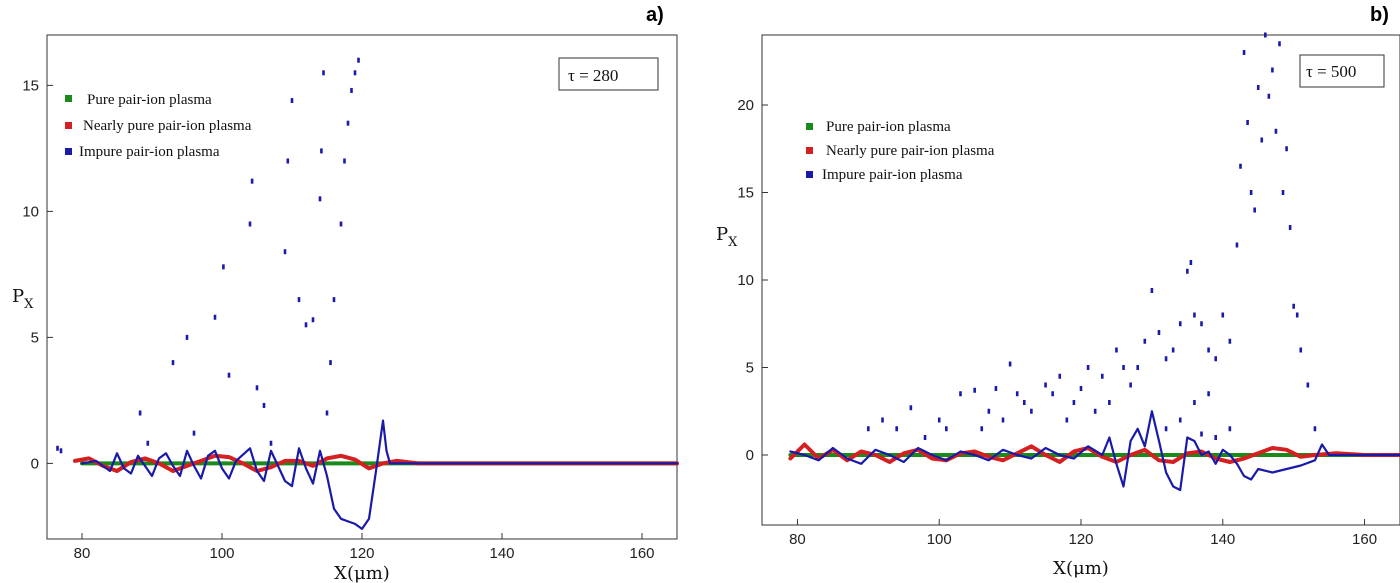  Describe the element at coordinates (722, 234) in the screenshot. I see `panel-b-ylabel-main: P` at that location.